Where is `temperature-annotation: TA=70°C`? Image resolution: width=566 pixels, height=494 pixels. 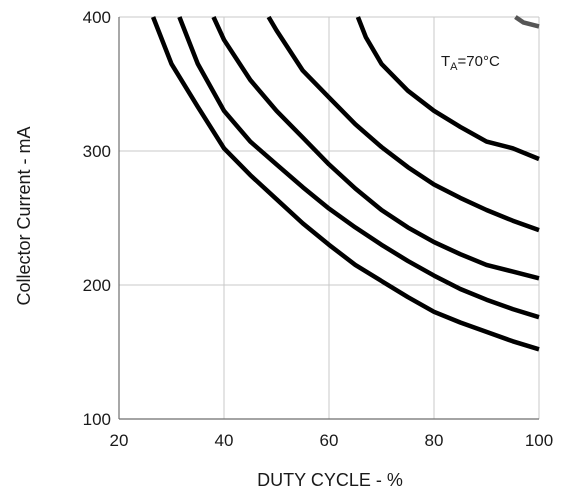
temperature-annotation: TA=70°C is located at coordinates (470, 63).